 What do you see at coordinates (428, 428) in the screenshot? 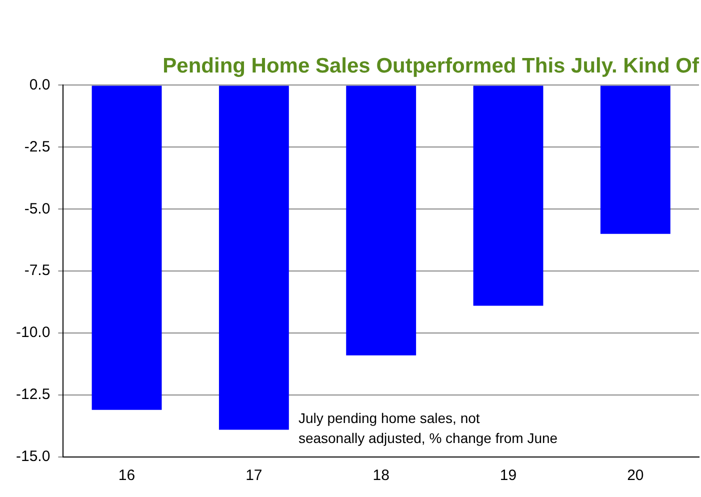
I see `annotation: July pending home sales, not seasonally adjusted, % change from June` at bounding box center [428, 428].